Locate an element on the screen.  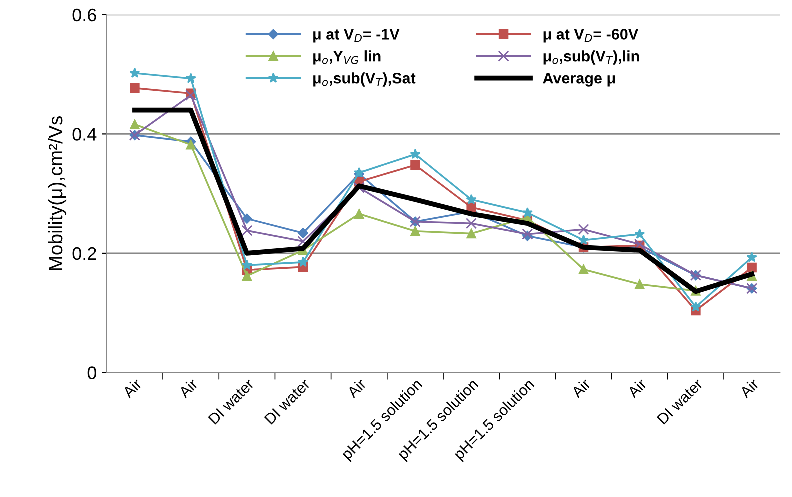
y-axis-title: Mobility(μ),cm²/Vs is located at coordinates (57, 193).